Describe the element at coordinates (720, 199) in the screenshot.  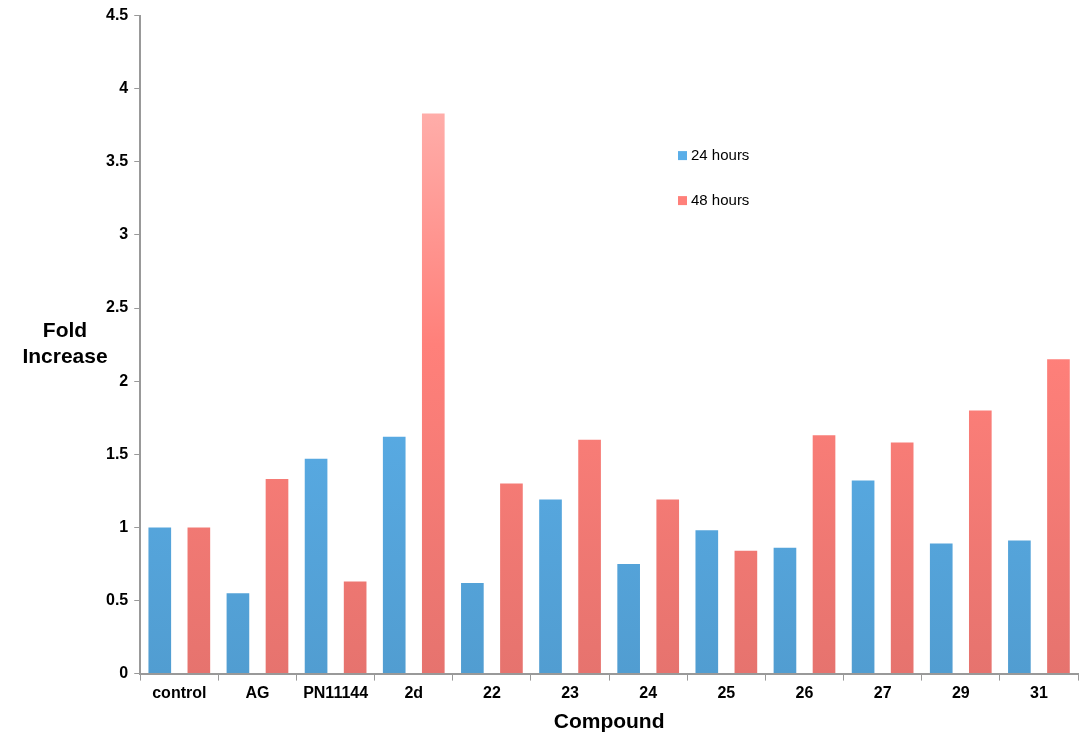
I see `legend-label: 48 hours` at that location.